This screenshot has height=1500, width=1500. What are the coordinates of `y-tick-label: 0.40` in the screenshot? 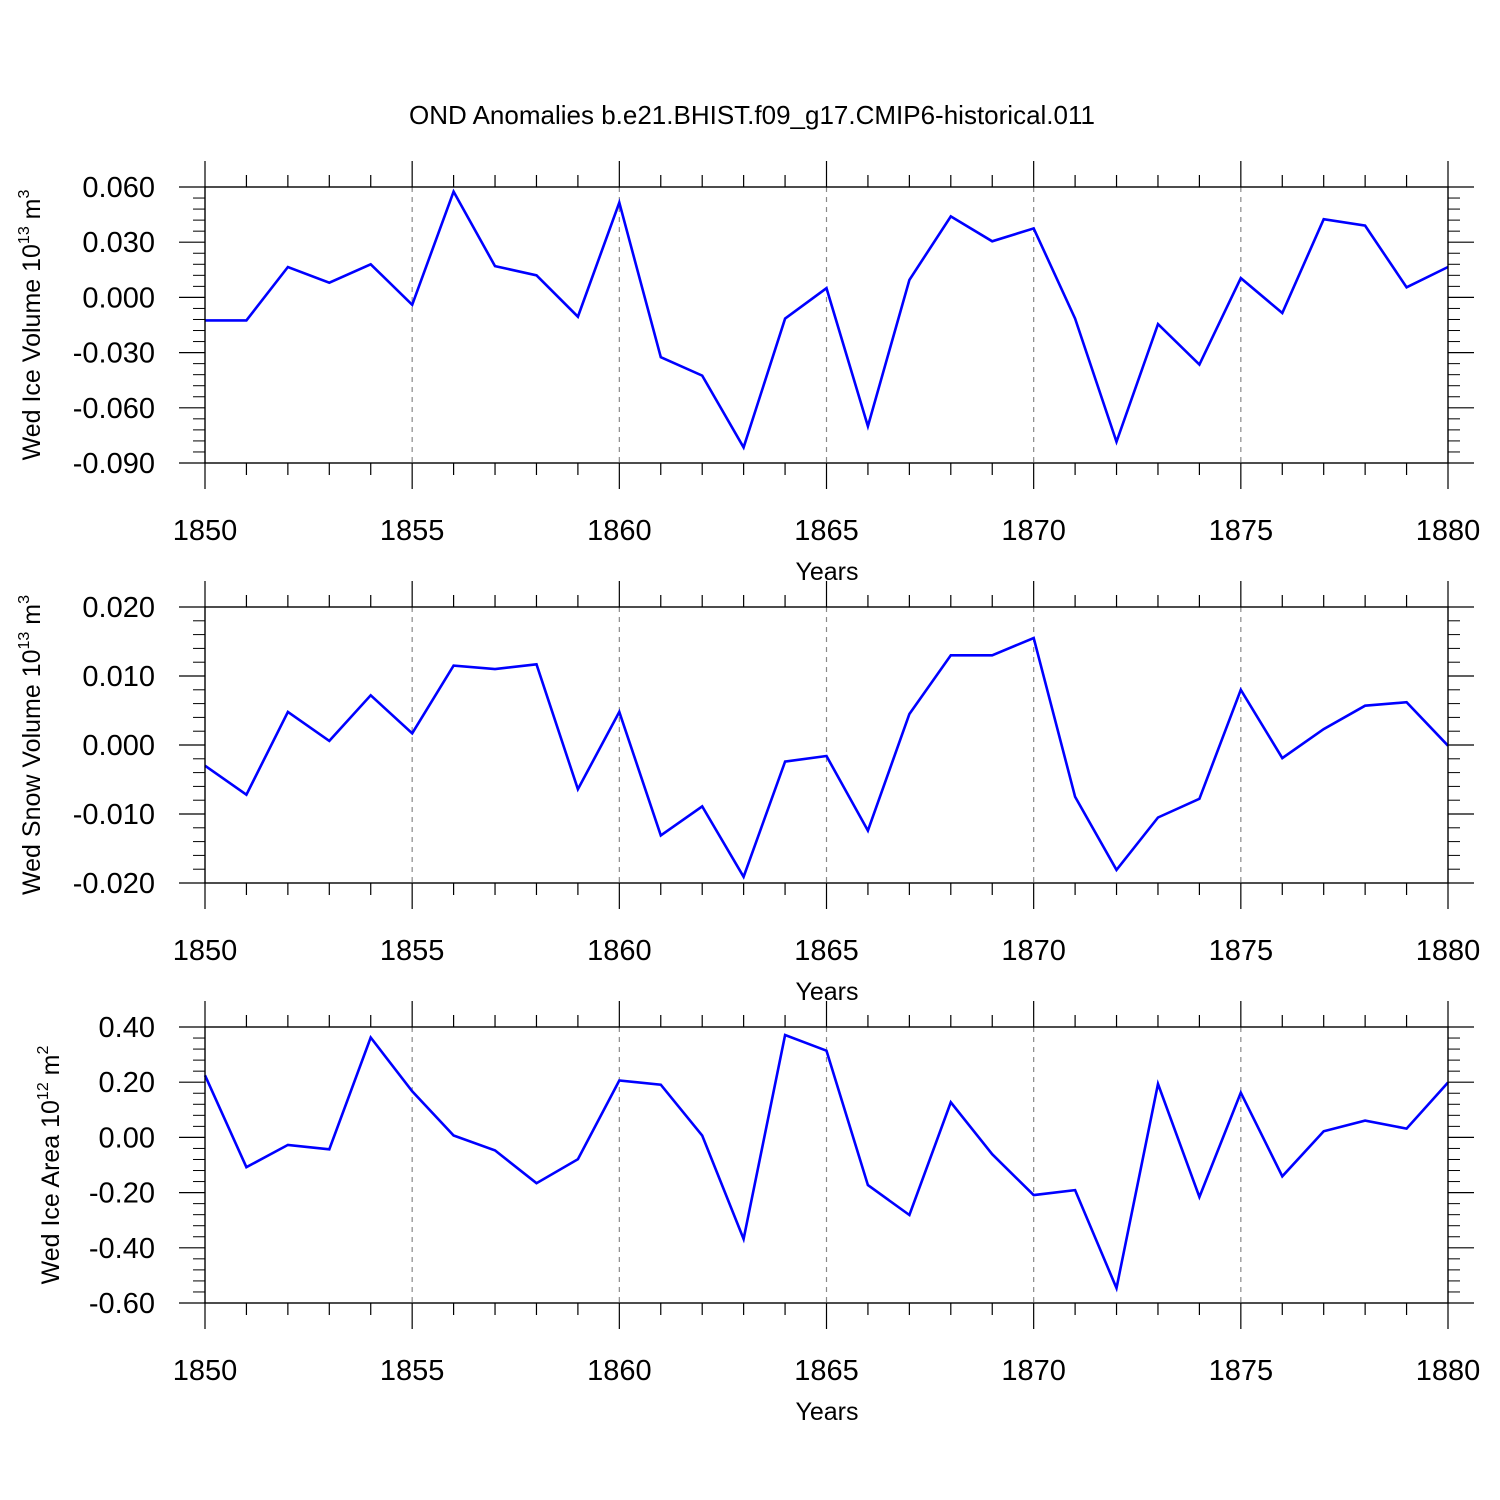 It's located at (127, 1028).